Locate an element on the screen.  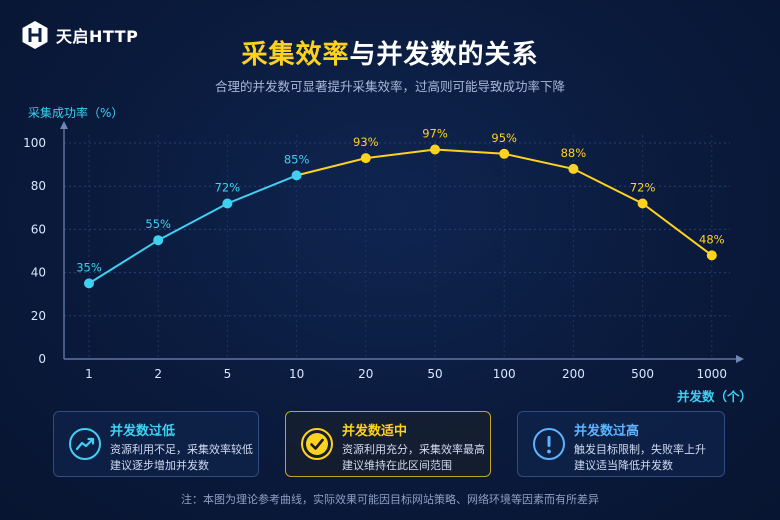
x-tick-label: 500 is located at coordinates (642, 374).